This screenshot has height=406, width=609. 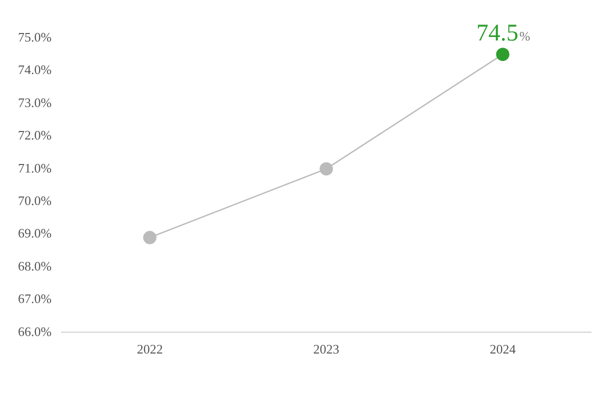 What do you see at coordinates (35, 70) in the screenshot?
I see `y-tick-label: 74.0%` at bounding box center [35, 70].